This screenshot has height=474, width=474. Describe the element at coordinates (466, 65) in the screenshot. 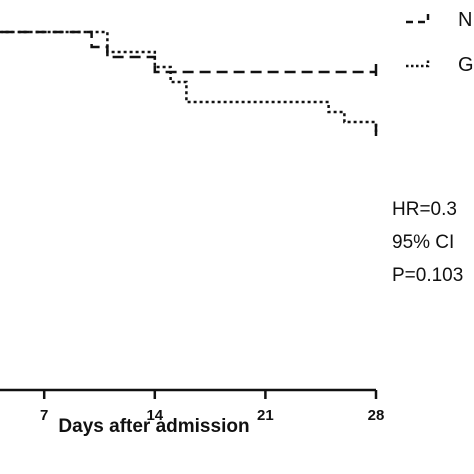

I see `legend-label-g: G` at that location.